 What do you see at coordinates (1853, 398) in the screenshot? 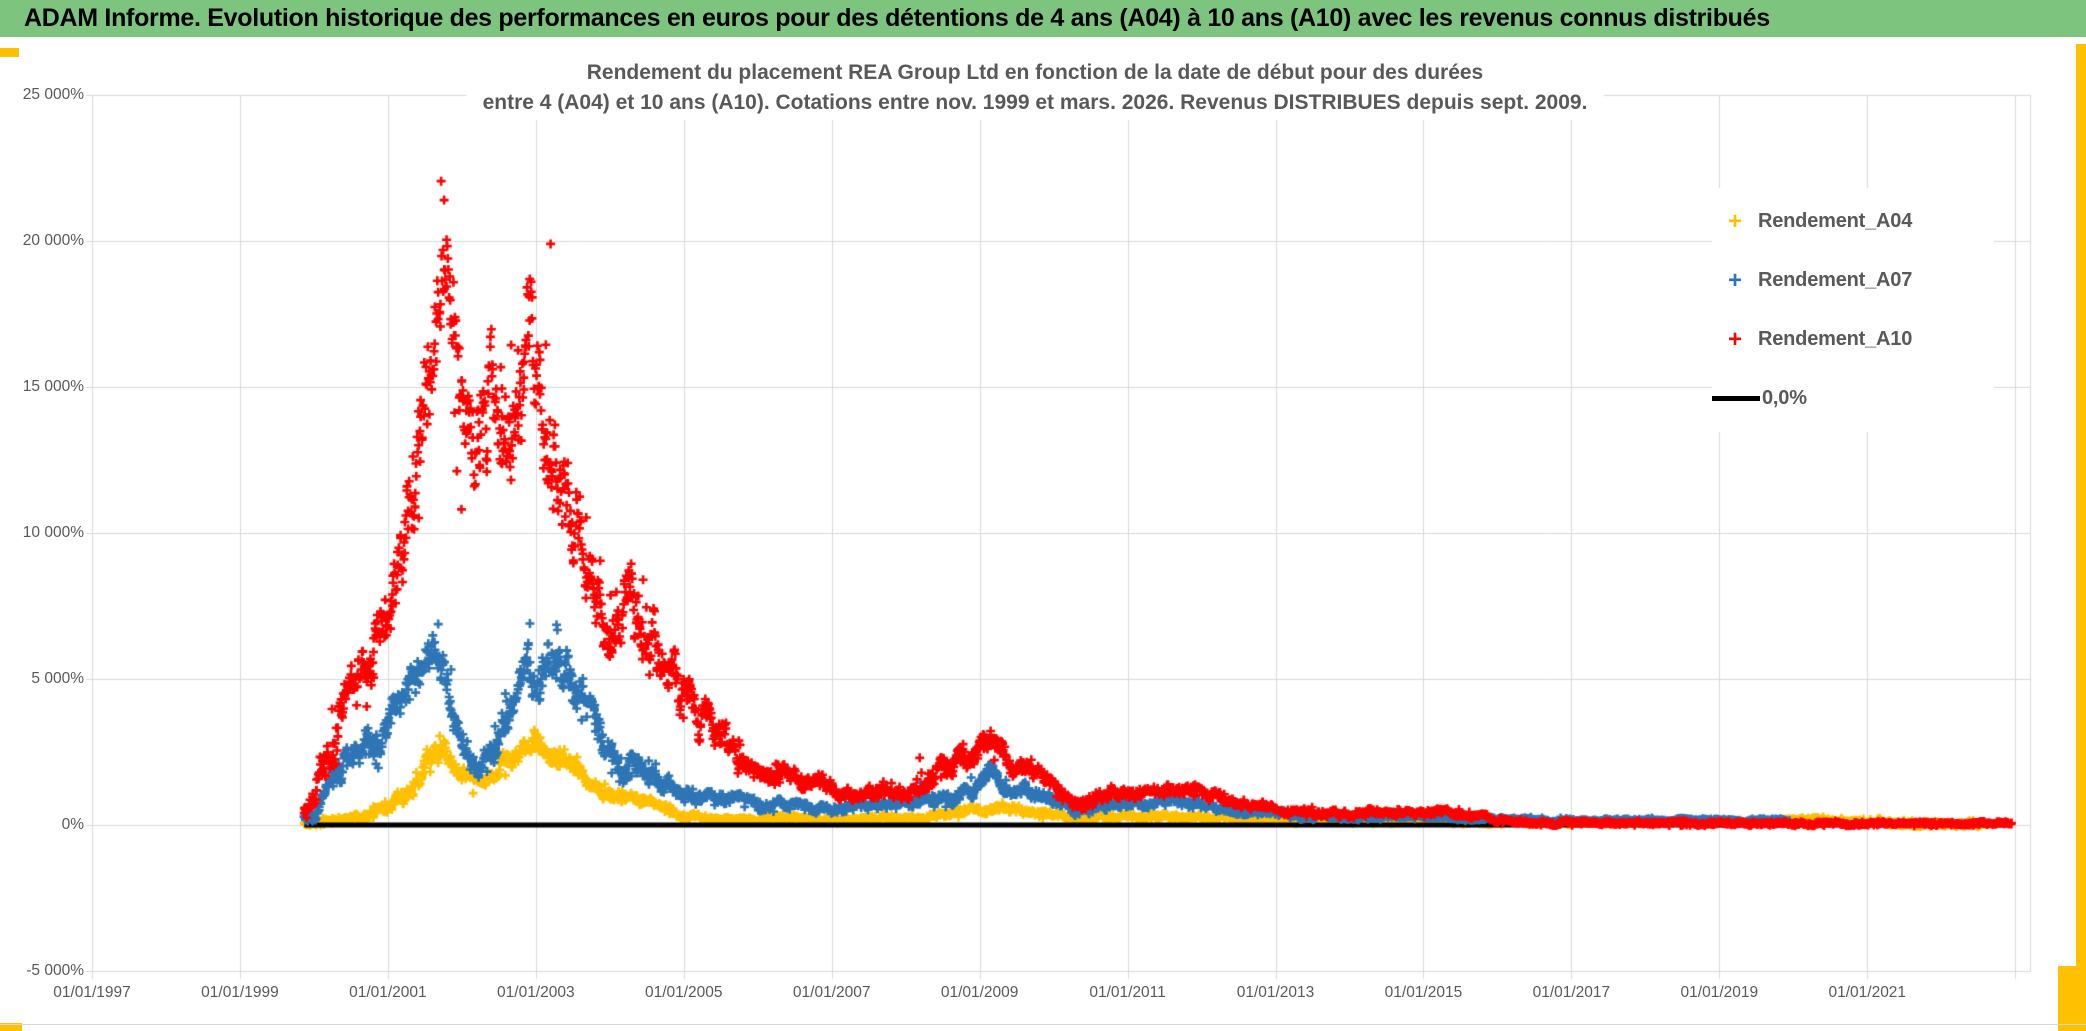
I see `legend-item: 0,0%` at bounding box center [1853, 398].